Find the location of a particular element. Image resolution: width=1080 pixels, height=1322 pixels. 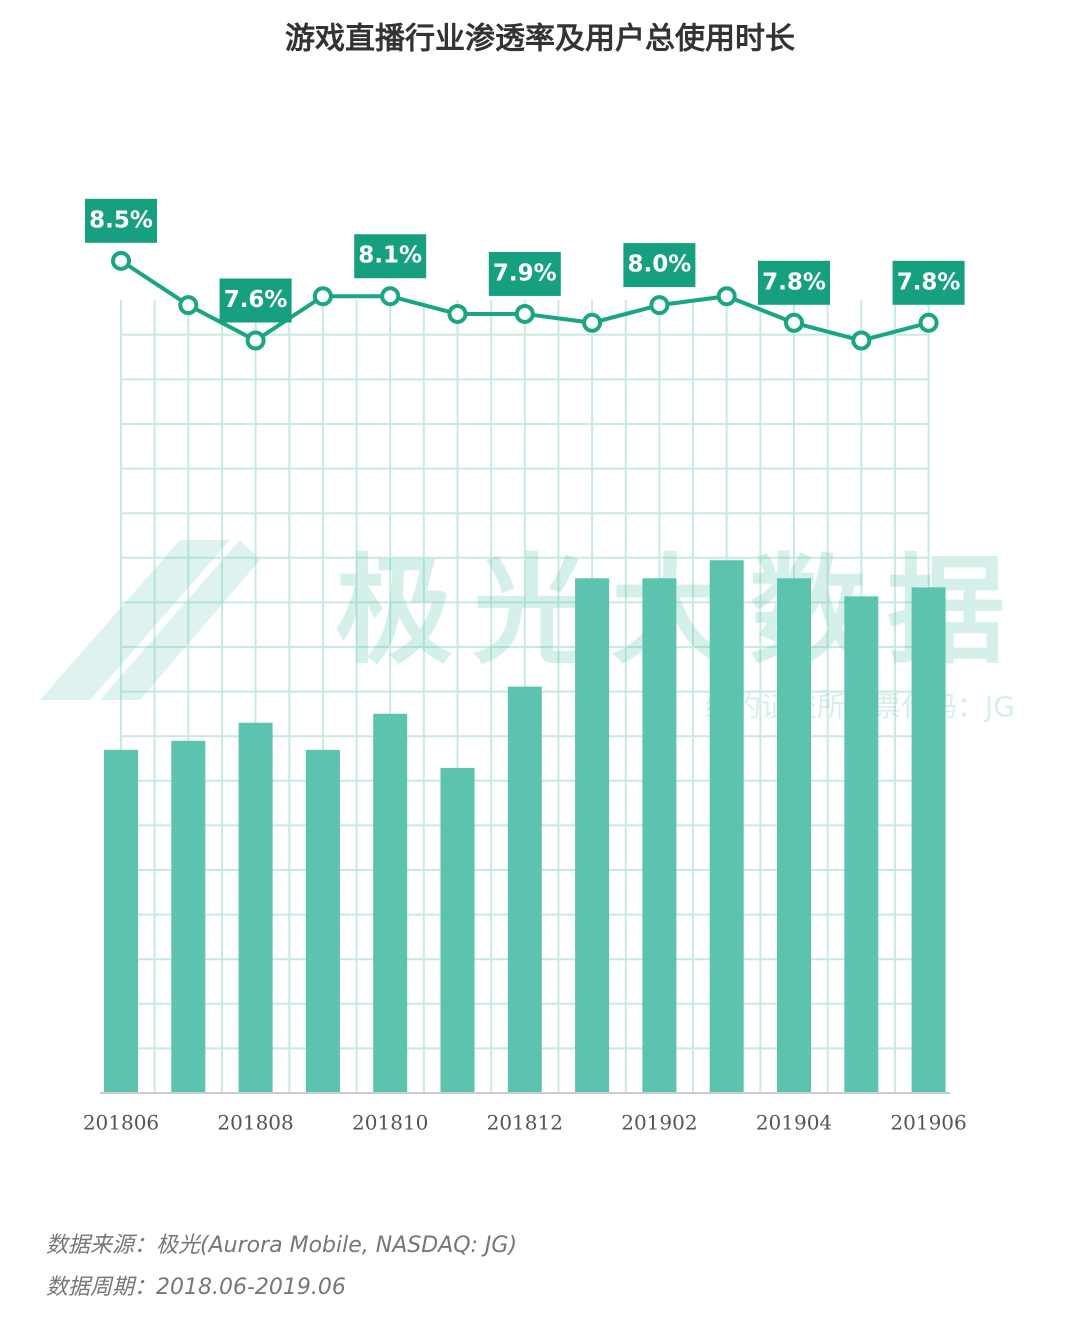

source-note: 数据来源：极光(Aurora Mobile, NASDAQ: JG) is located at coordinates (281, 1245).